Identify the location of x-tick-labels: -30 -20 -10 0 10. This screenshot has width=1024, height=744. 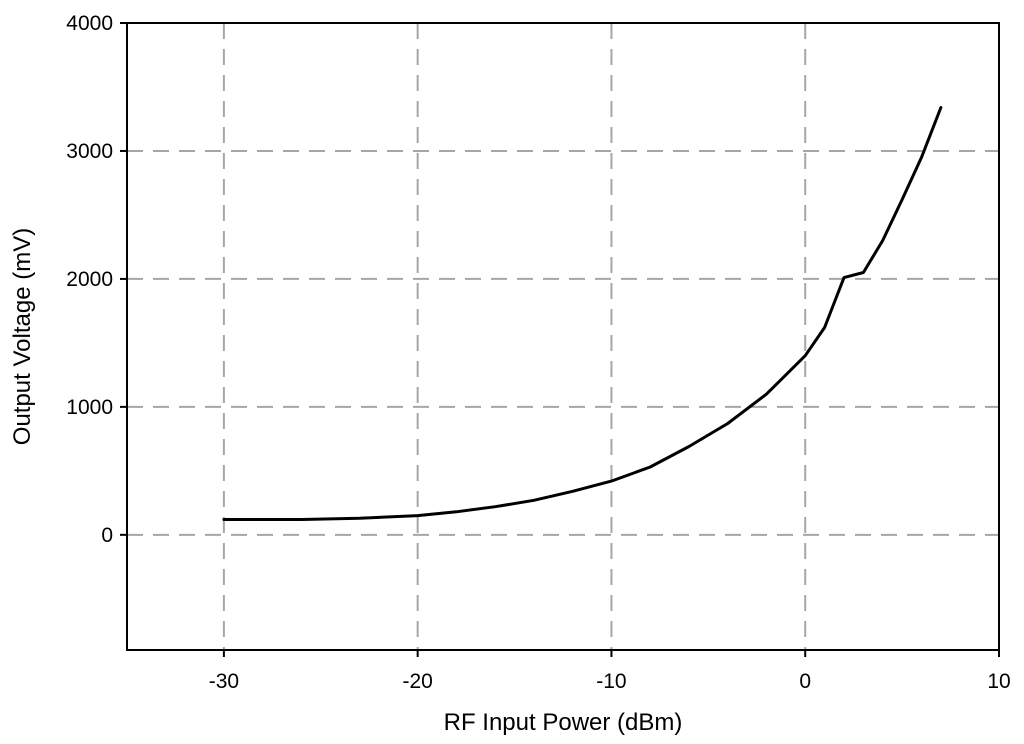
(610, 681).